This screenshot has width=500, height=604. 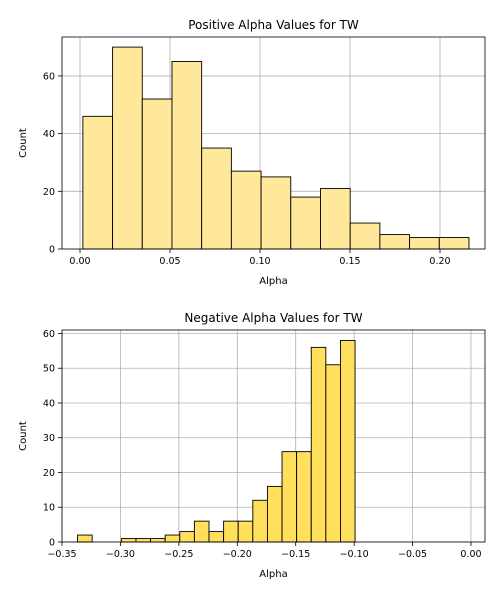 I want to click on x-tick-label: 0.15, so click(x=349, y=261).